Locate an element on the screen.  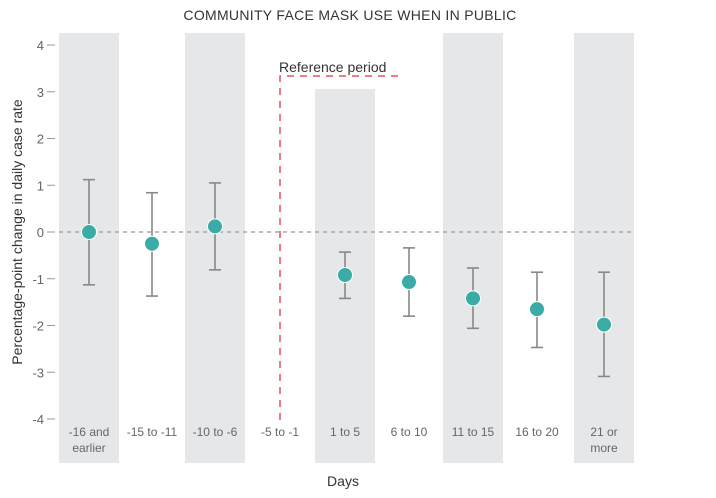
x-tick-label: 16 to 20 is located at coordinates (537, 432).